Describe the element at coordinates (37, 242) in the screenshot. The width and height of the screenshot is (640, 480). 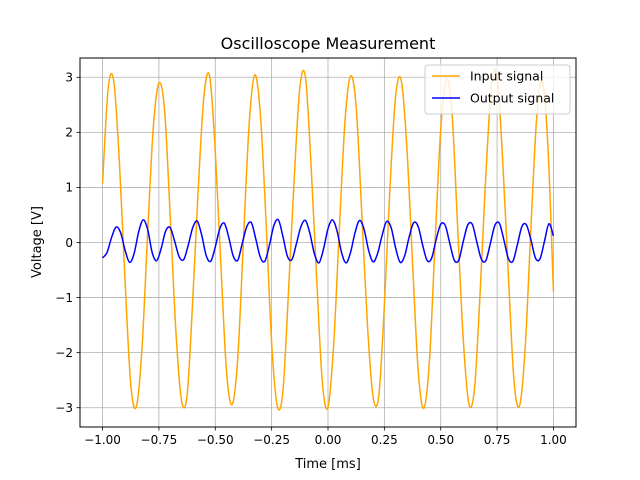
I see `y-axis-label: Voltage [V]` at that location.